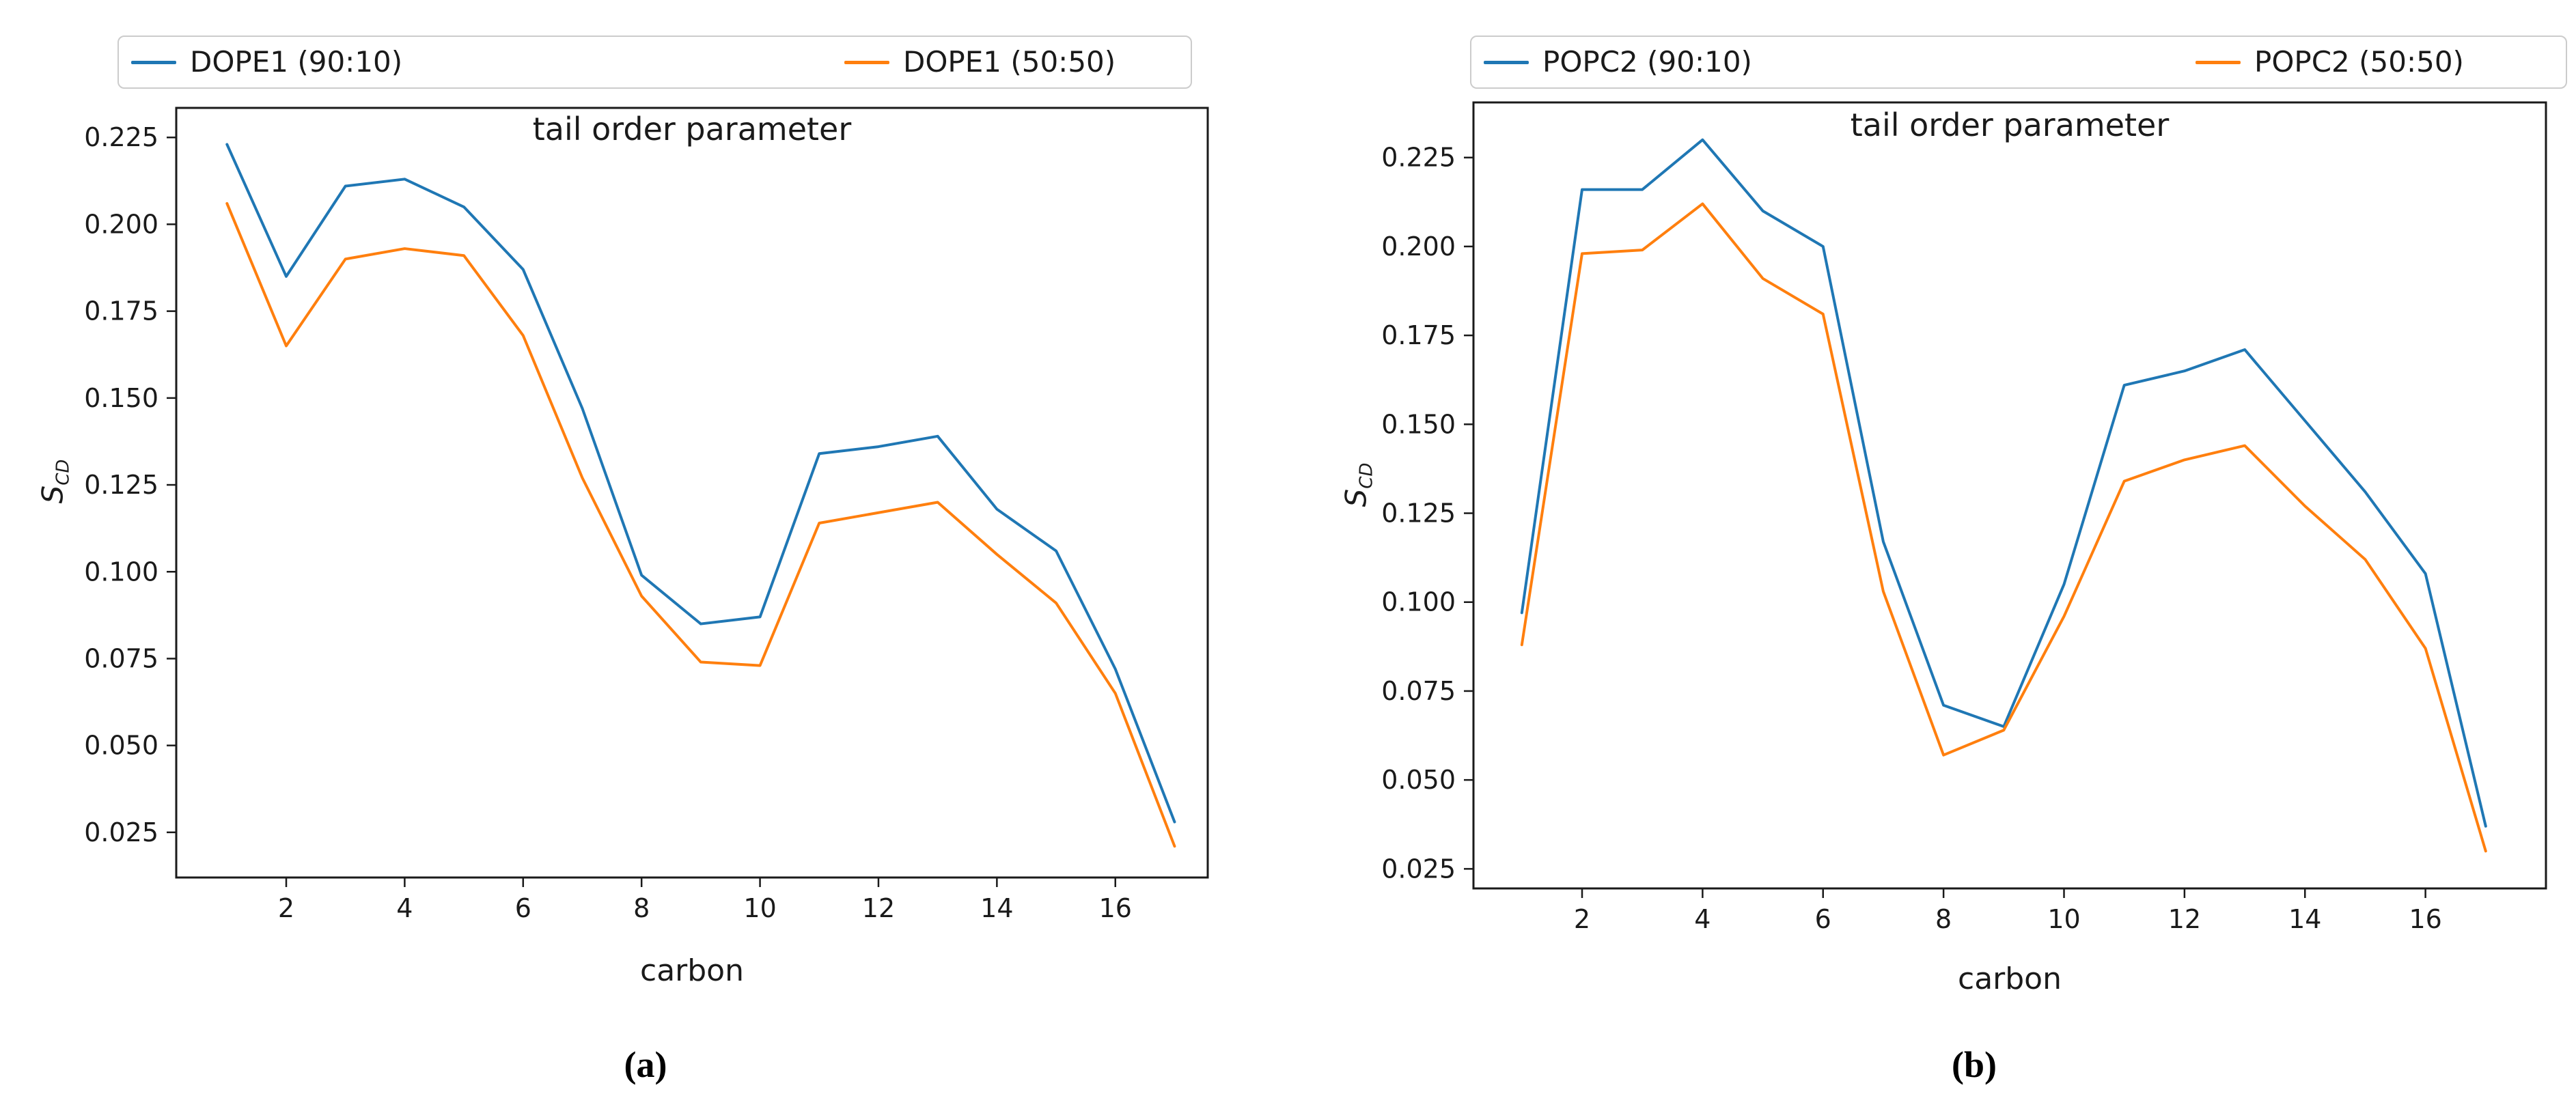 The width and height of the screenshot is (2576, 1109). I want to click on chart-title-b: tail order parameter, so click(2010, 125).